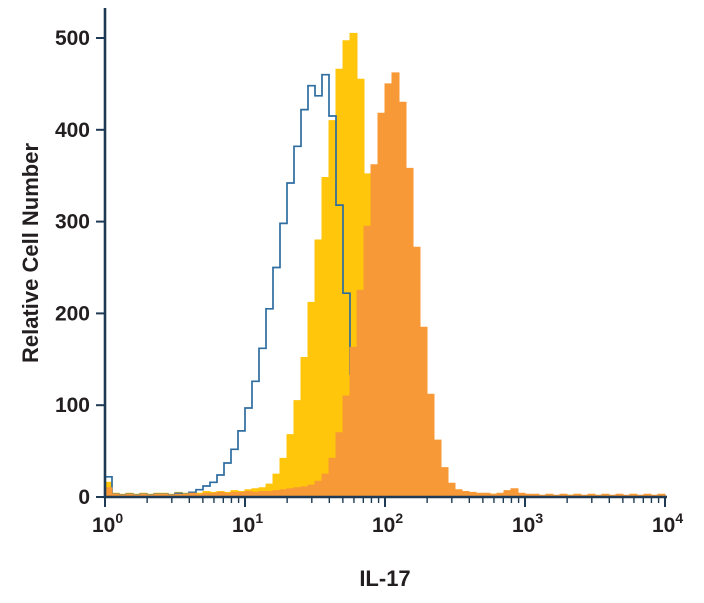 This screenshot has height=603, width=704. I want to click on y-tick-label: 0, so click(84, 497).